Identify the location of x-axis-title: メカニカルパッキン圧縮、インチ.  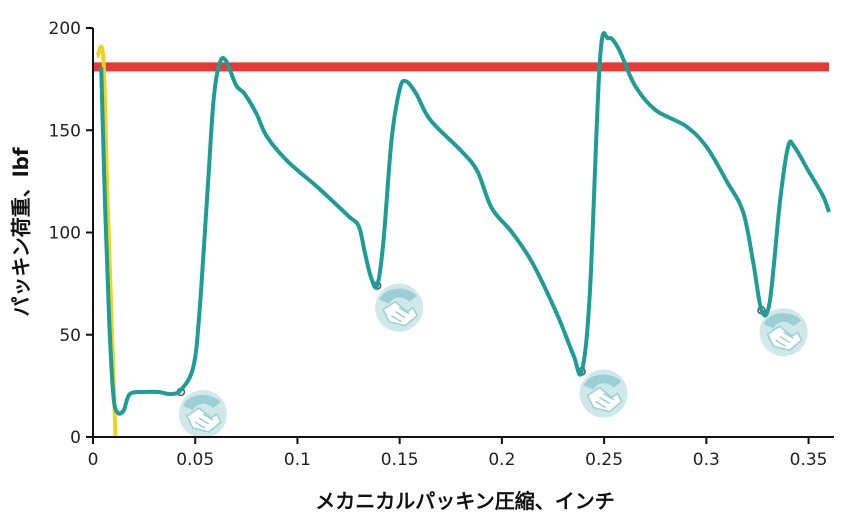
(464, 501).